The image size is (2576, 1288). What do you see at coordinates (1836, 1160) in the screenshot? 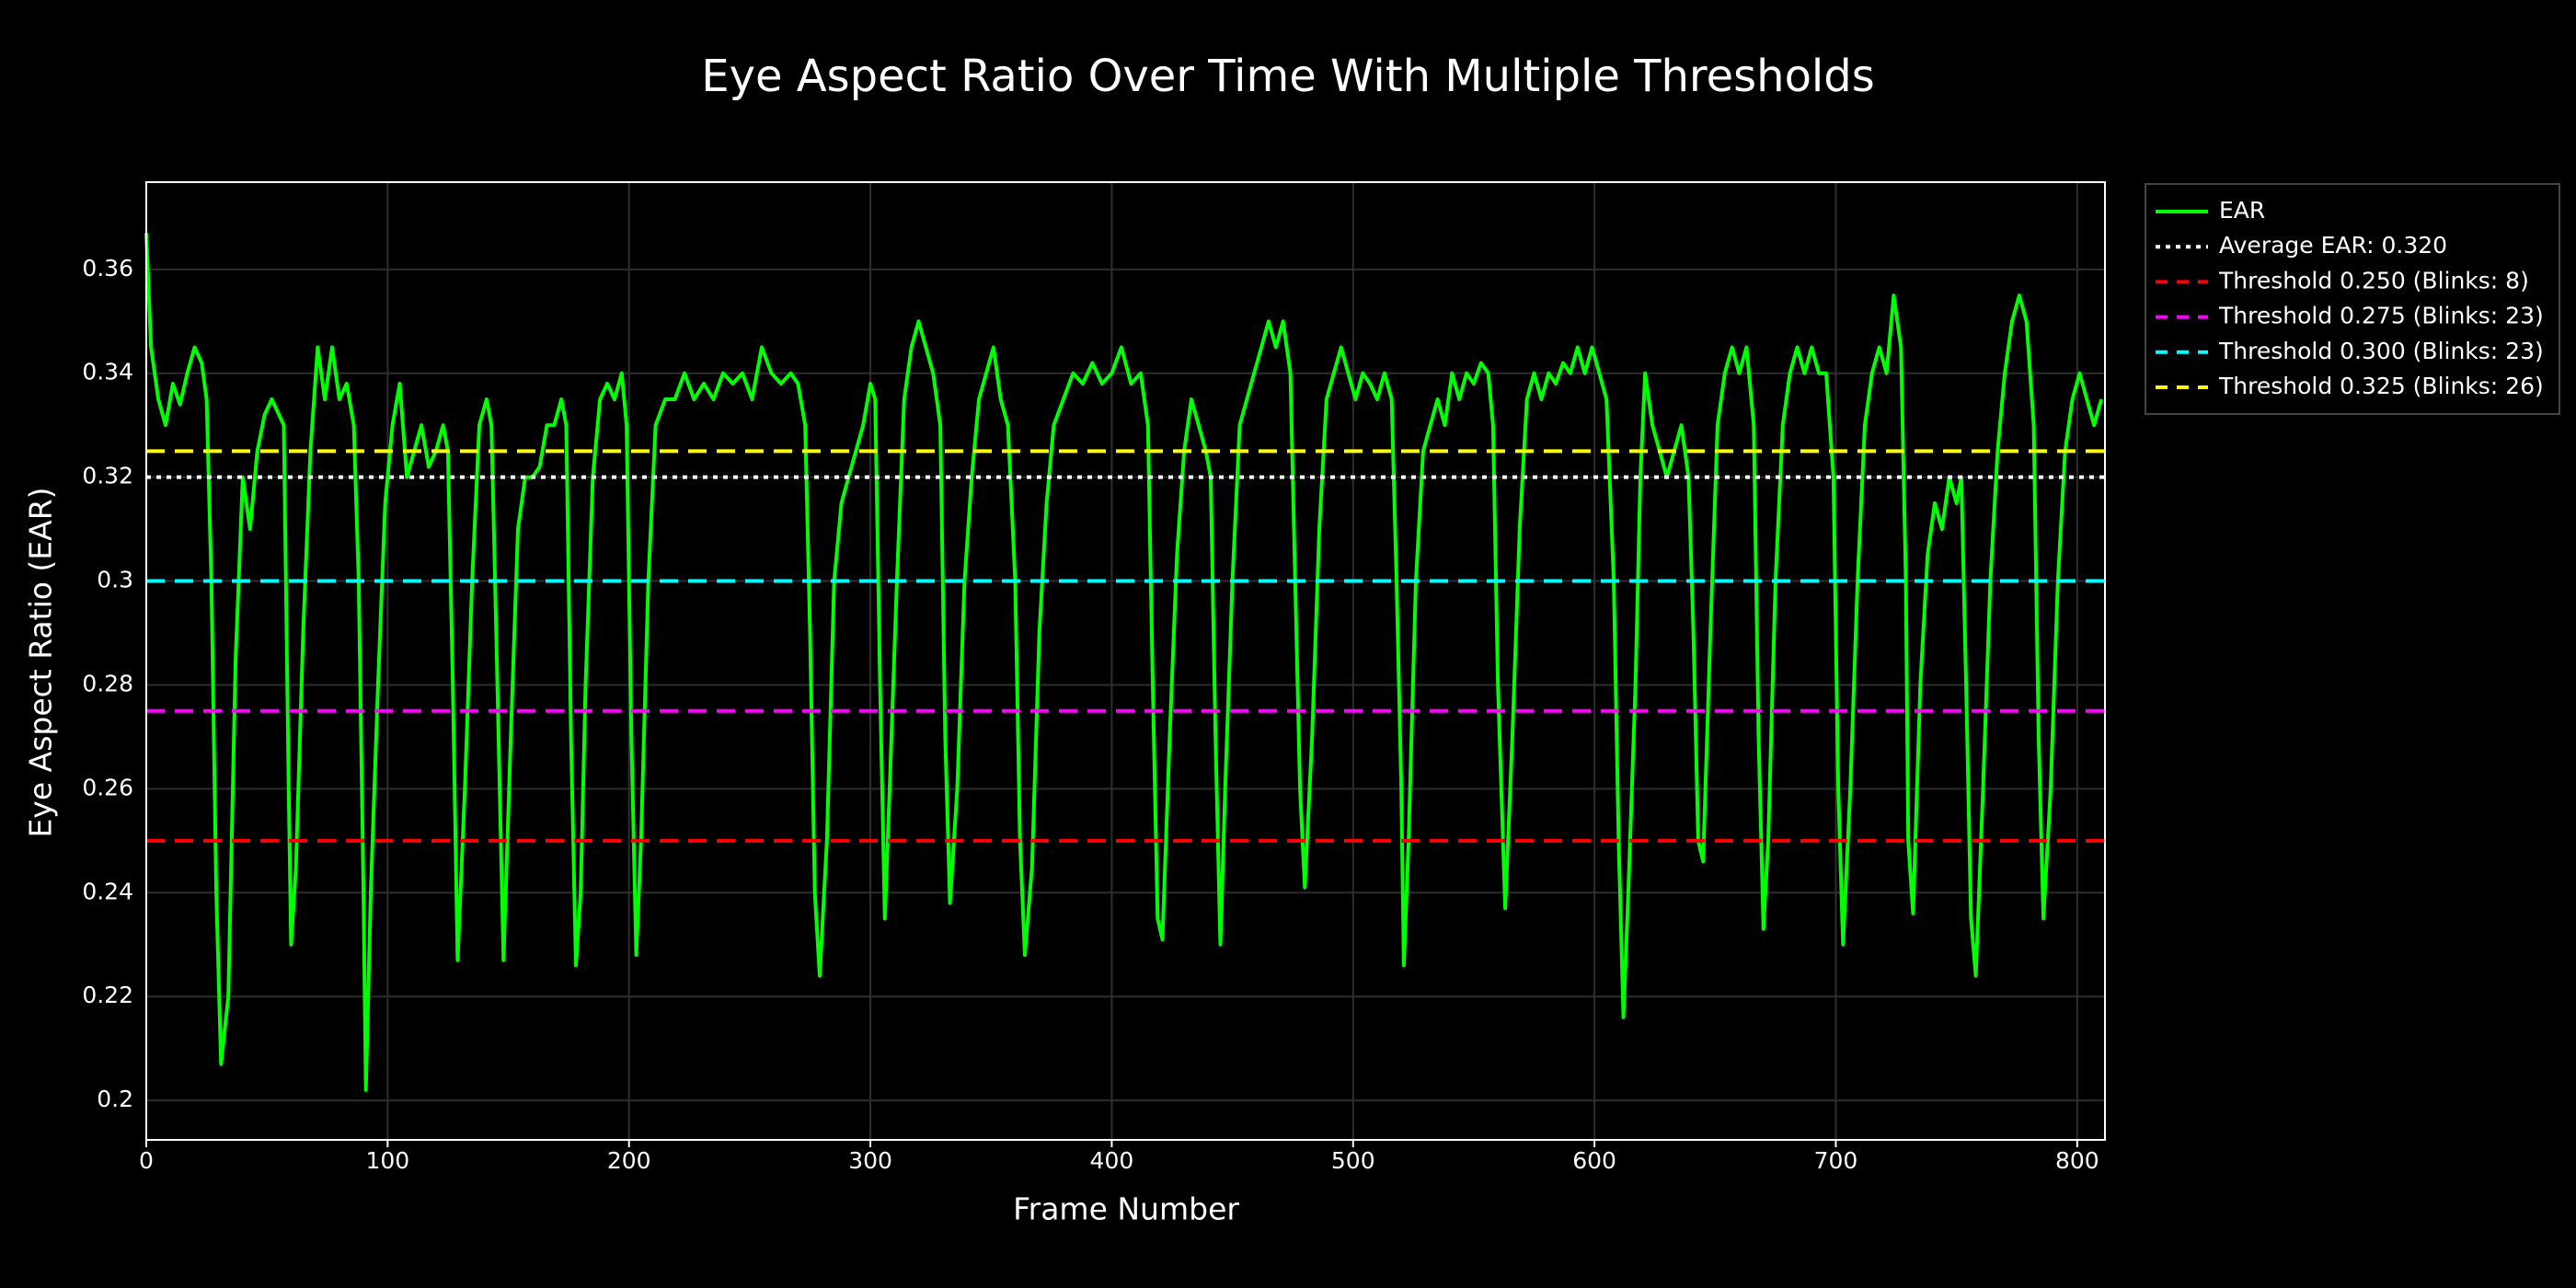
I see `x-tick-label: 700` at bounding box center [1836, 1160].